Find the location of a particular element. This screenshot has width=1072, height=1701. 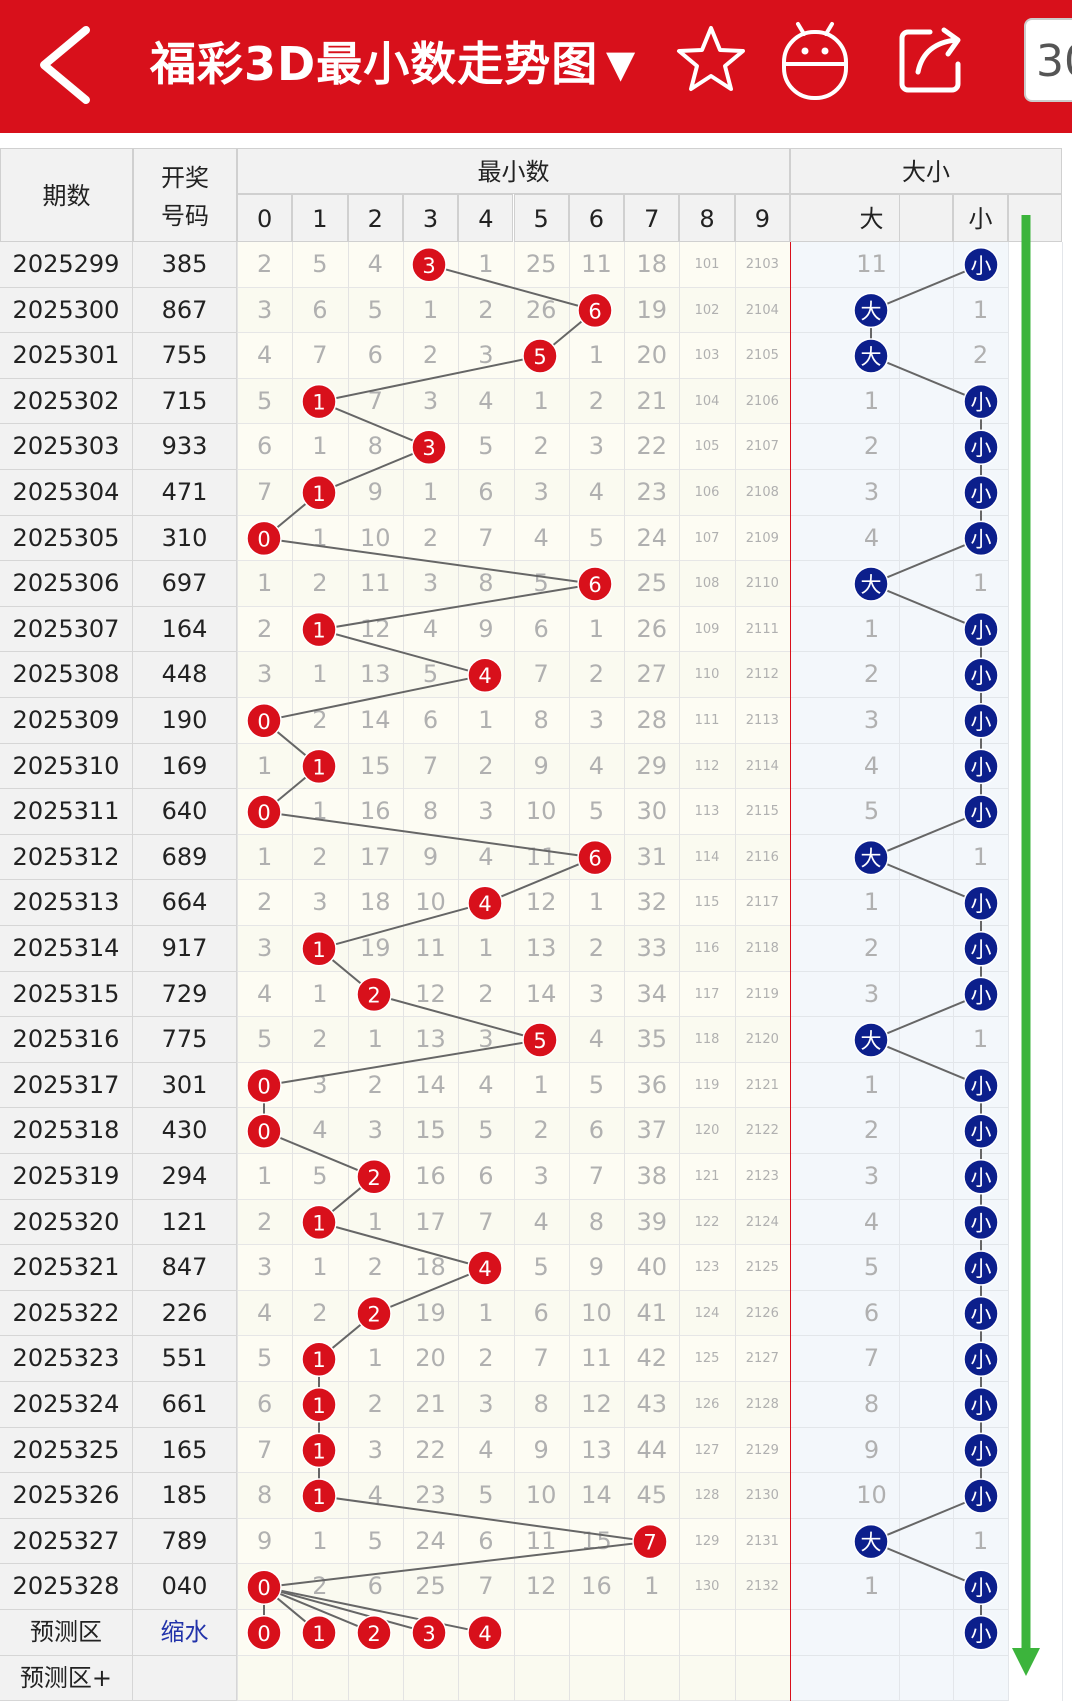

draw-number-cell: 789 is located at coordinates (185, 1541).